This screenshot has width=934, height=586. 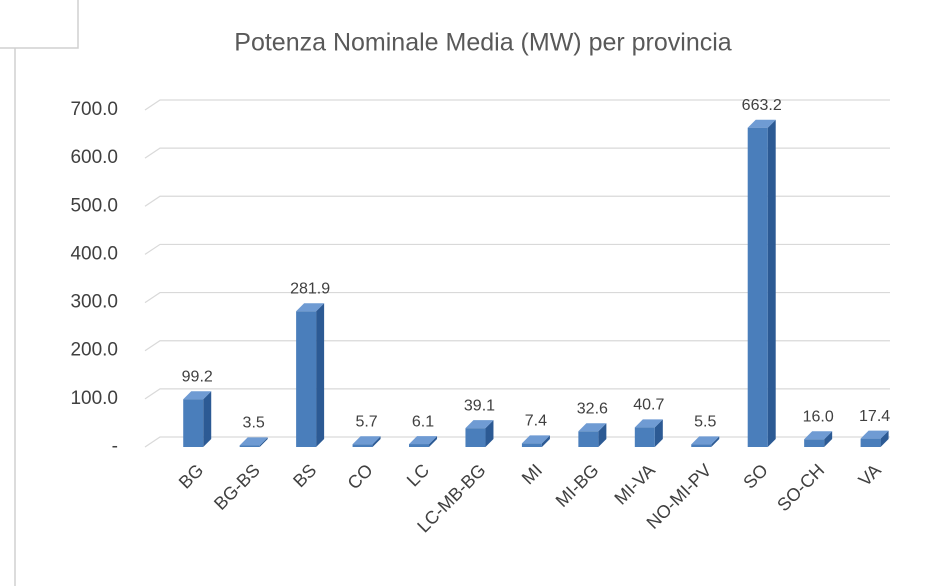 What do you see at coordinates (479, 405) in the screenshot?
I see `data-label: 39.1` at bounding box center [479, 405].